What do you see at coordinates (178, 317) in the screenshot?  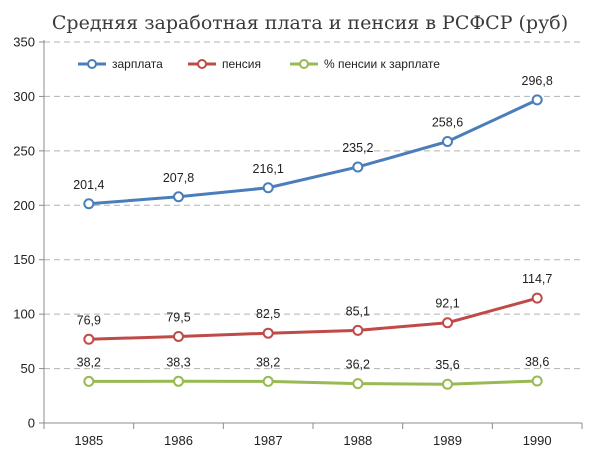 I see `data-label: 79,5` at bounding box center [178, 317].